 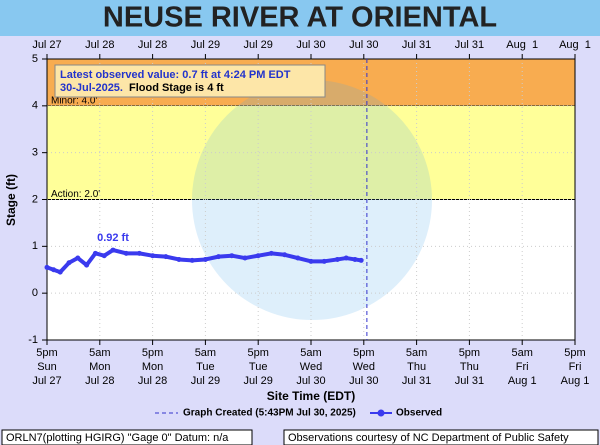 I want to click on y-tick-label: 1, so click(x=35, y=246).